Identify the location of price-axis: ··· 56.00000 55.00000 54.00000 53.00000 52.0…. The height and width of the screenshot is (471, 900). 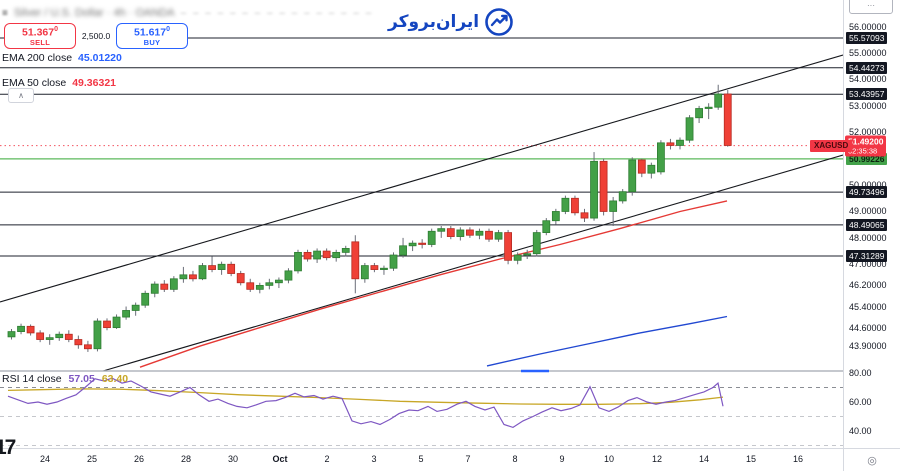
(871, 224).